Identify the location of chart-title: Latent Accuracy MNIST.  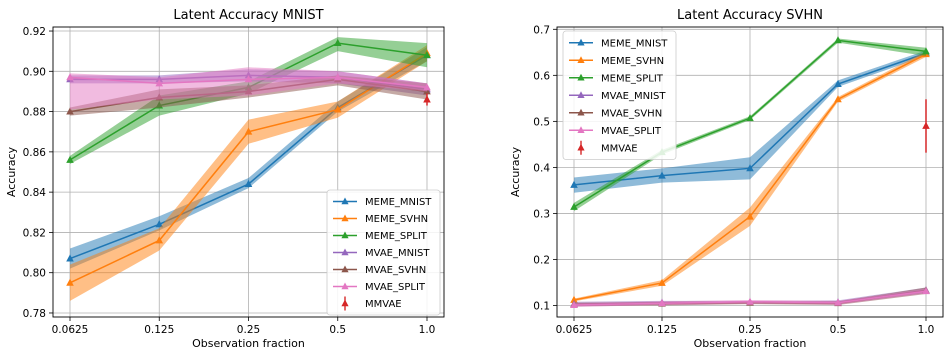
(248, 15).